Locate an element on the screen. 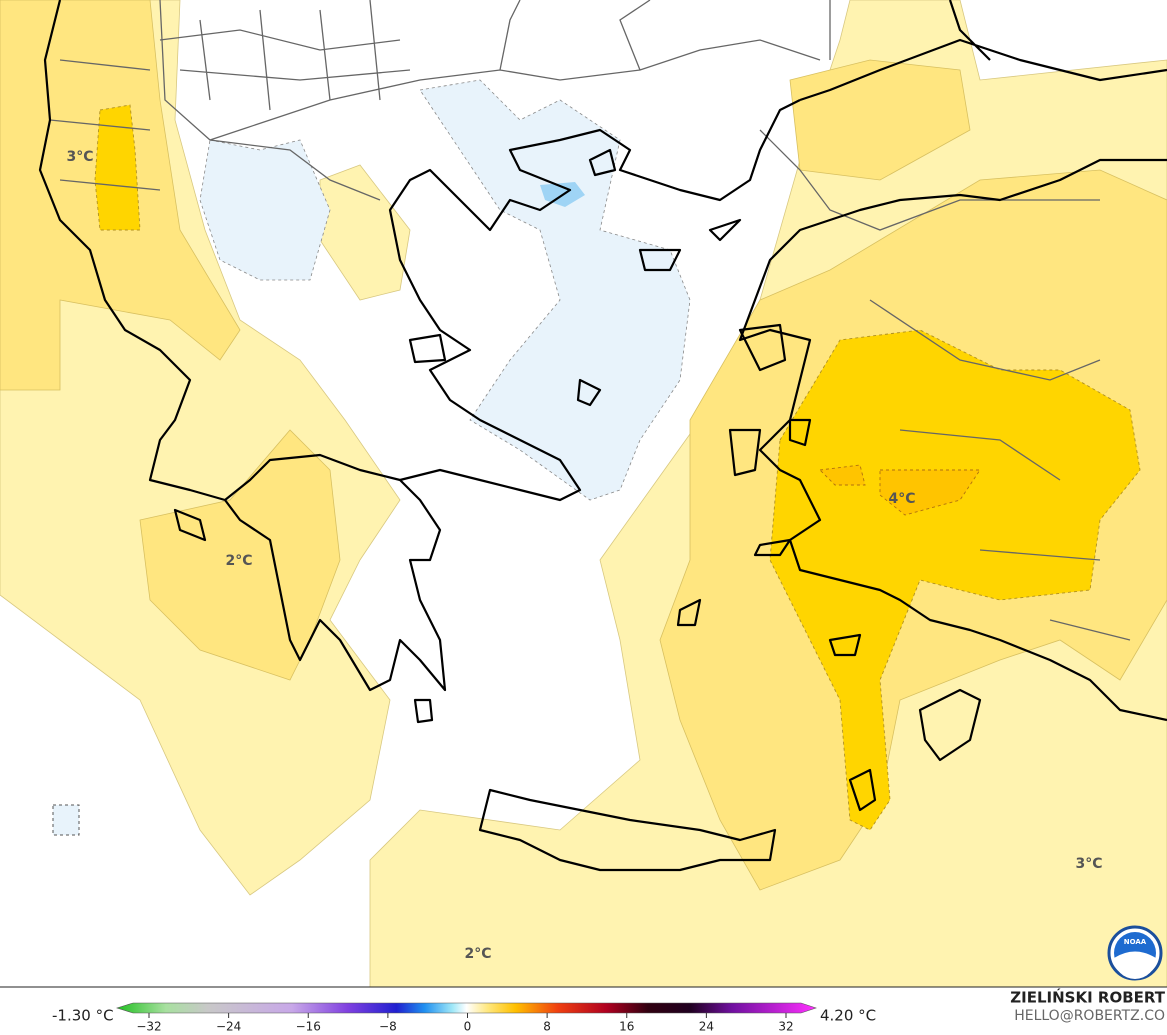 The height and width of the screenshot is (1035, 1167). border is located at coordinates (230, 95).